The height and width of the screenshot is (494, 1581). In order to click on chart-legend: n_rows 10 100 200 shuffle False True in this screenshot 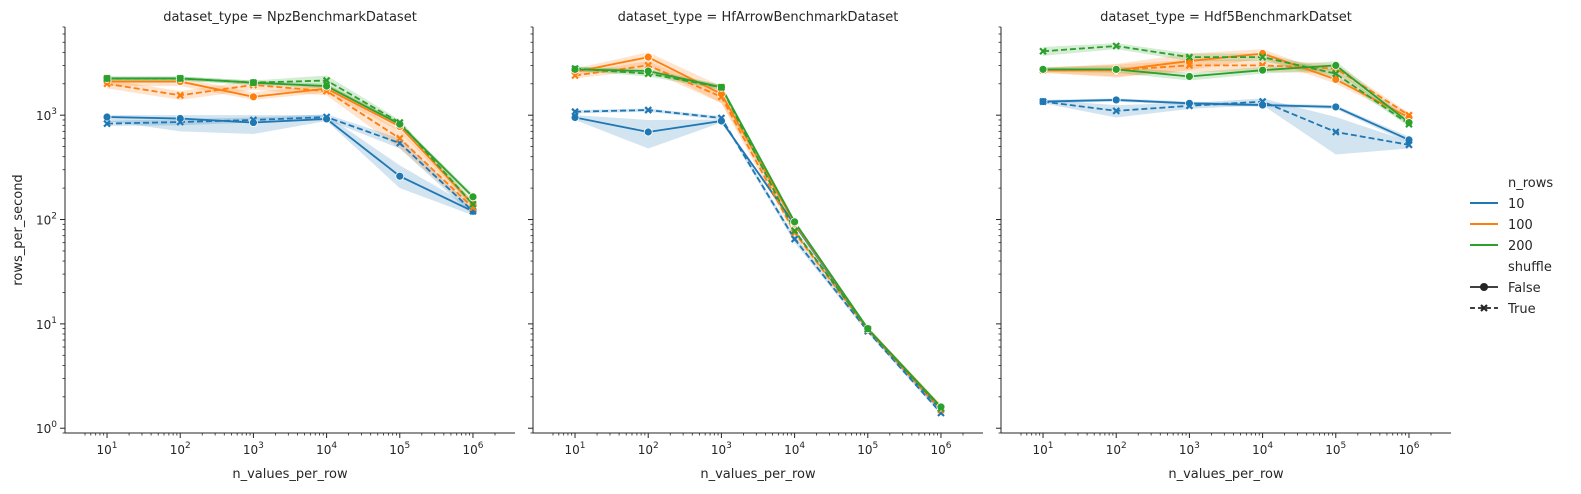, I will do `click(1511, 246)`.